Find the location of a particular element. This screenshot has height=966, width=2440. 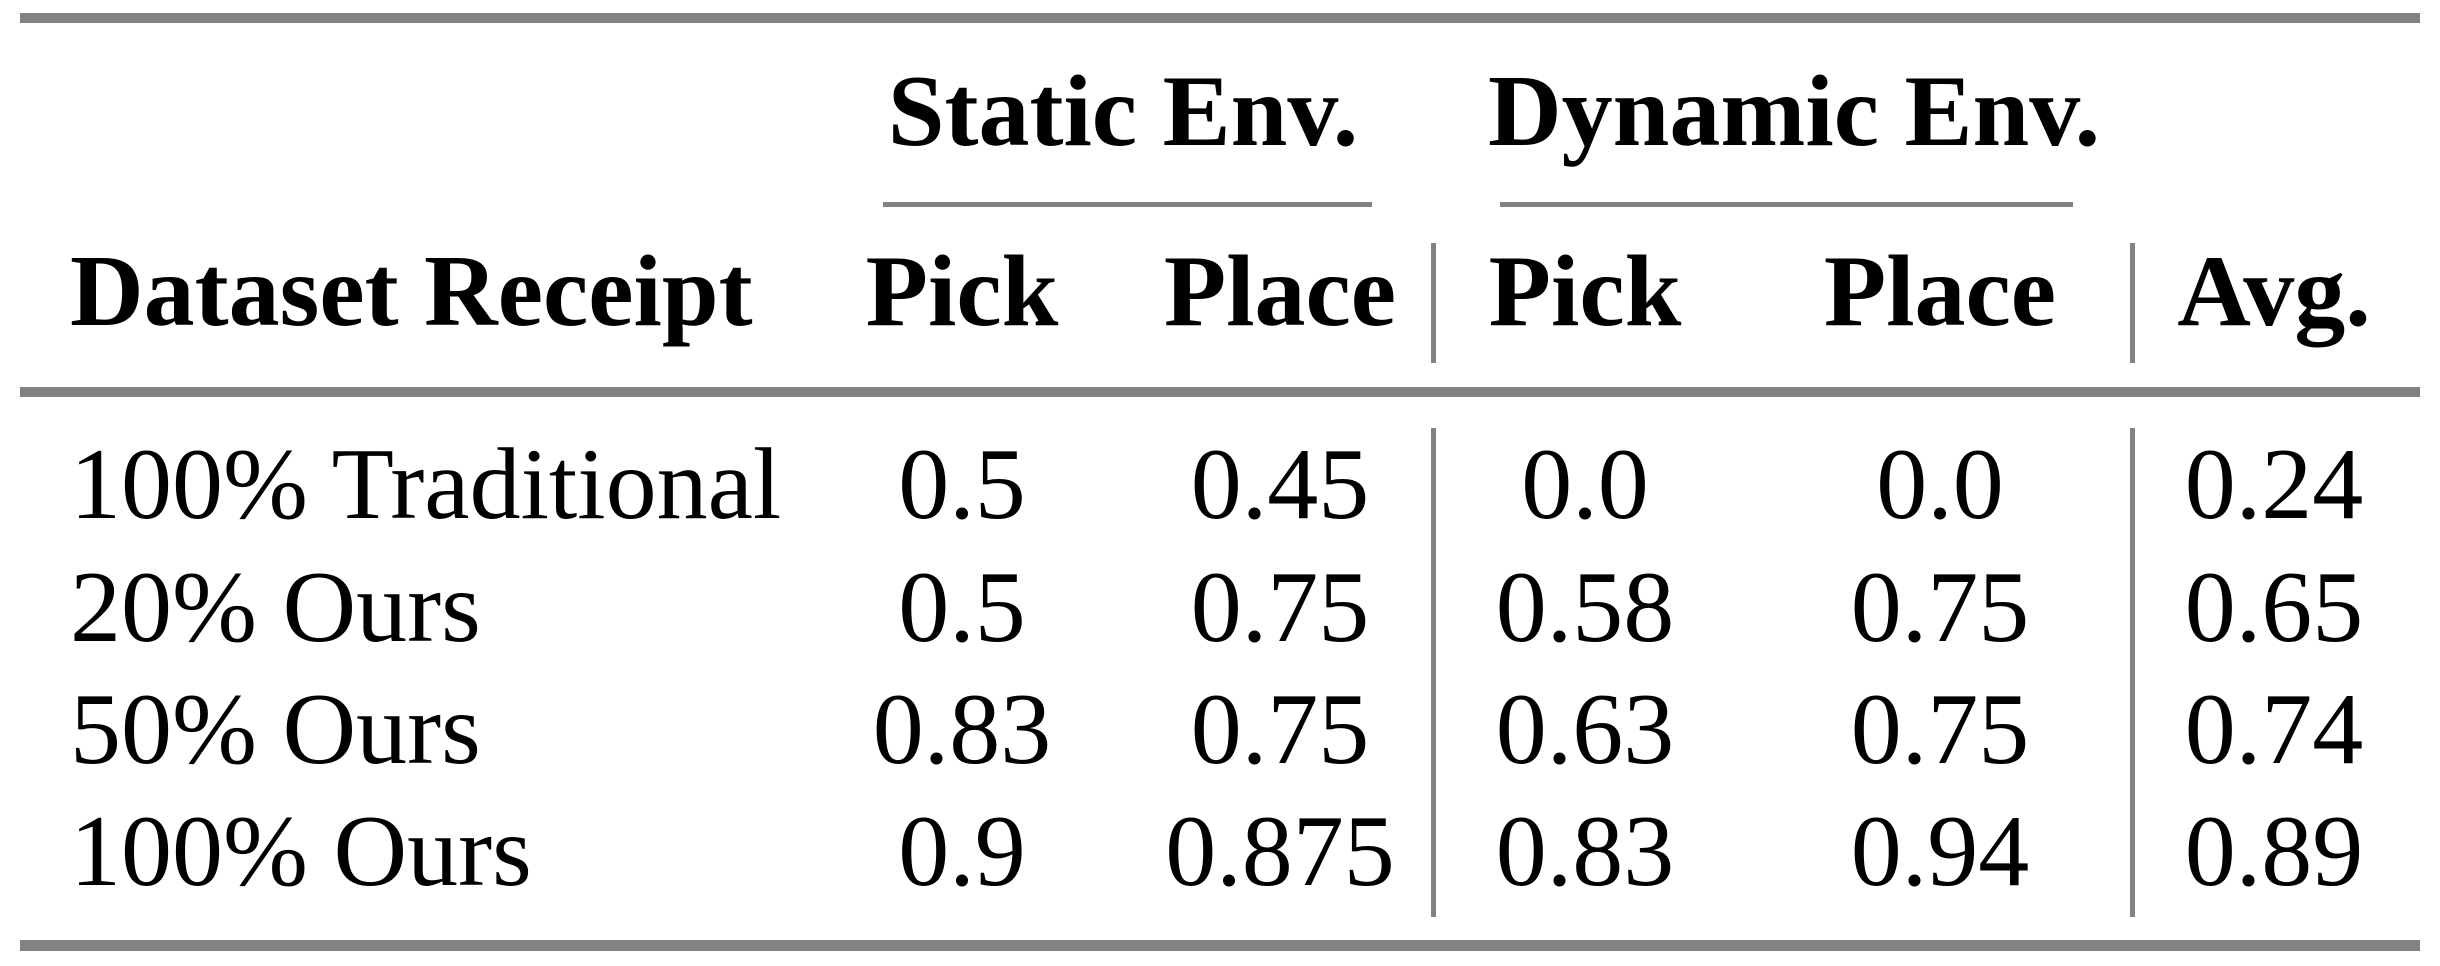

table-cell: 0.74 is located at coordinates (2274, 729).